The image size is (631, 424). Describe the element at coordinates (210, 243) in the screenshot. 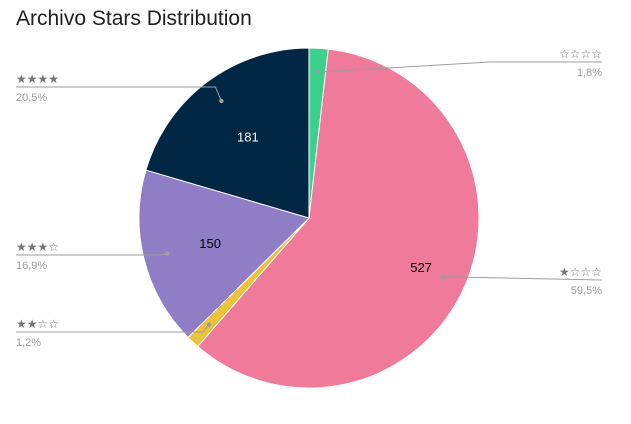

I see `value-label: 150` at that location.